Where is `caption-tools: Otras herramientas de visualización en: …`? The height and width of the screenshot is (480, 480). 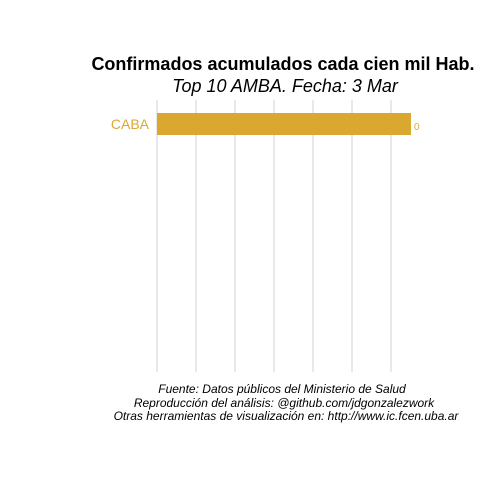 caption-tools: Otras herramientas de visualización en: … is located at coordinates (287, 416).